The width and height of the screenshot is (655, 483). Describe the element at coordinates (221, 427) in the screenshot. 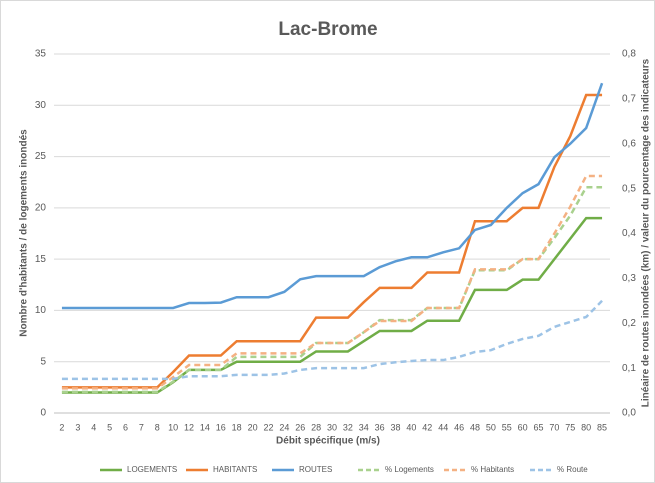

I see `x-tick-label: 16` at that location.